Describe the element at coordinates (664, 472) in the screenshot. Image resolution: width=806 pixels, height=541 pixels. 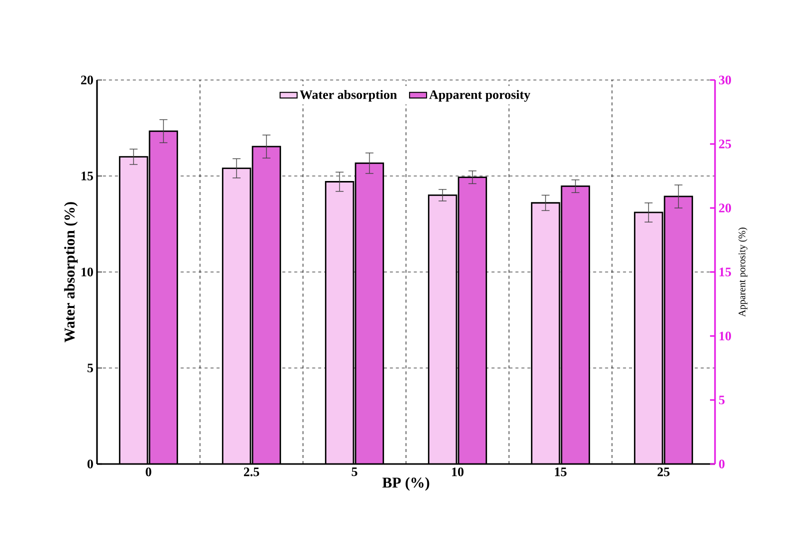
I see `x-tick-label: 25` at that location.